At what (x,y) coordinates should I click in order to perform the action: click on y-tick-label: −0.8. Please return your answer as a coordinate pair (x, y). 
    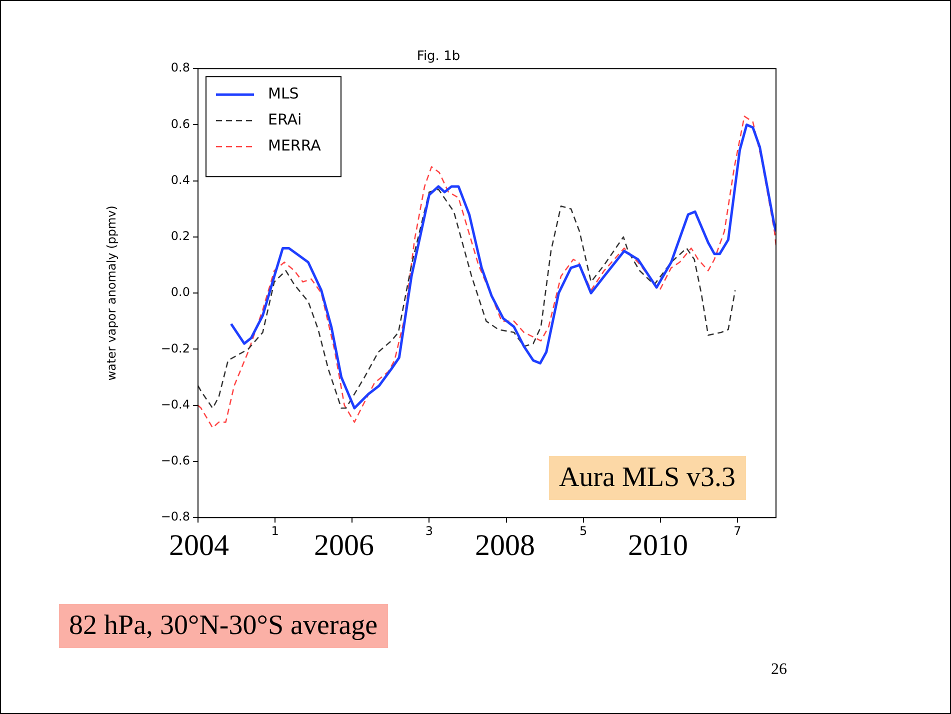
    Looking at the image, I should click on (175, 517).